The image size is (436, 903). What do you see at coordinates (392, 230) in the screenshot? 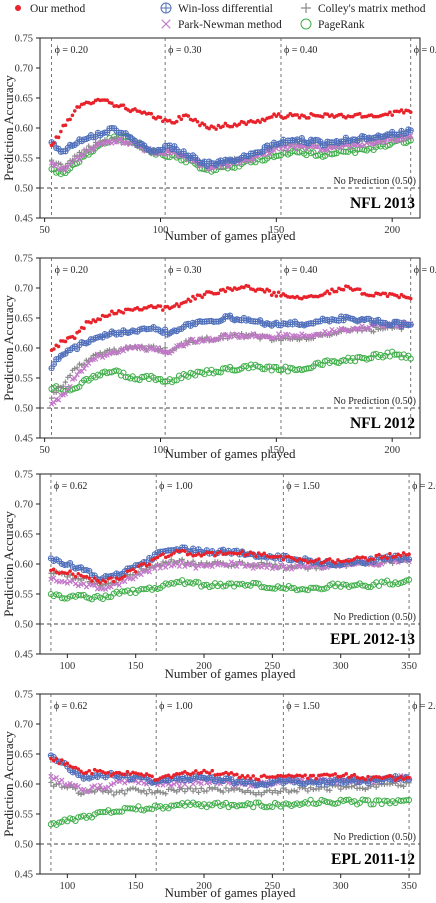
I see `x-tick-label: 200` at bounding box center [392, 230].